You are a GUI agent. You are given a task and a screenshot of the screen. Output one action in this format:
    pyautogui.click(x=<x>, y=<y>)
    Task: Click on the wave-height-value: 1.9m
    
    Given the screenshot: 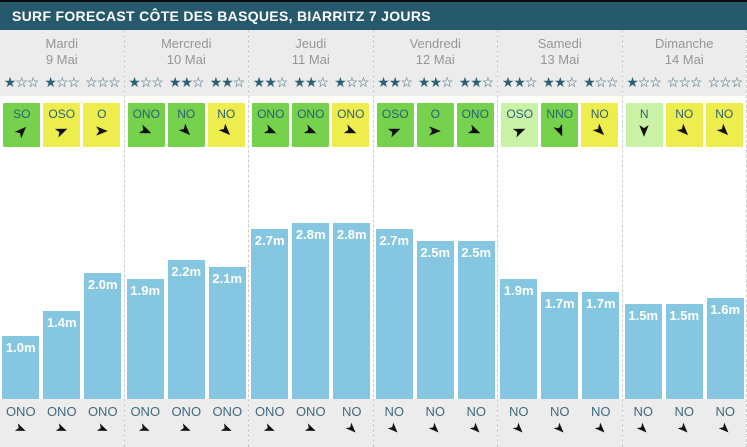 What is the action you would take?
    pyautogui.click(x=145, y=290)
    